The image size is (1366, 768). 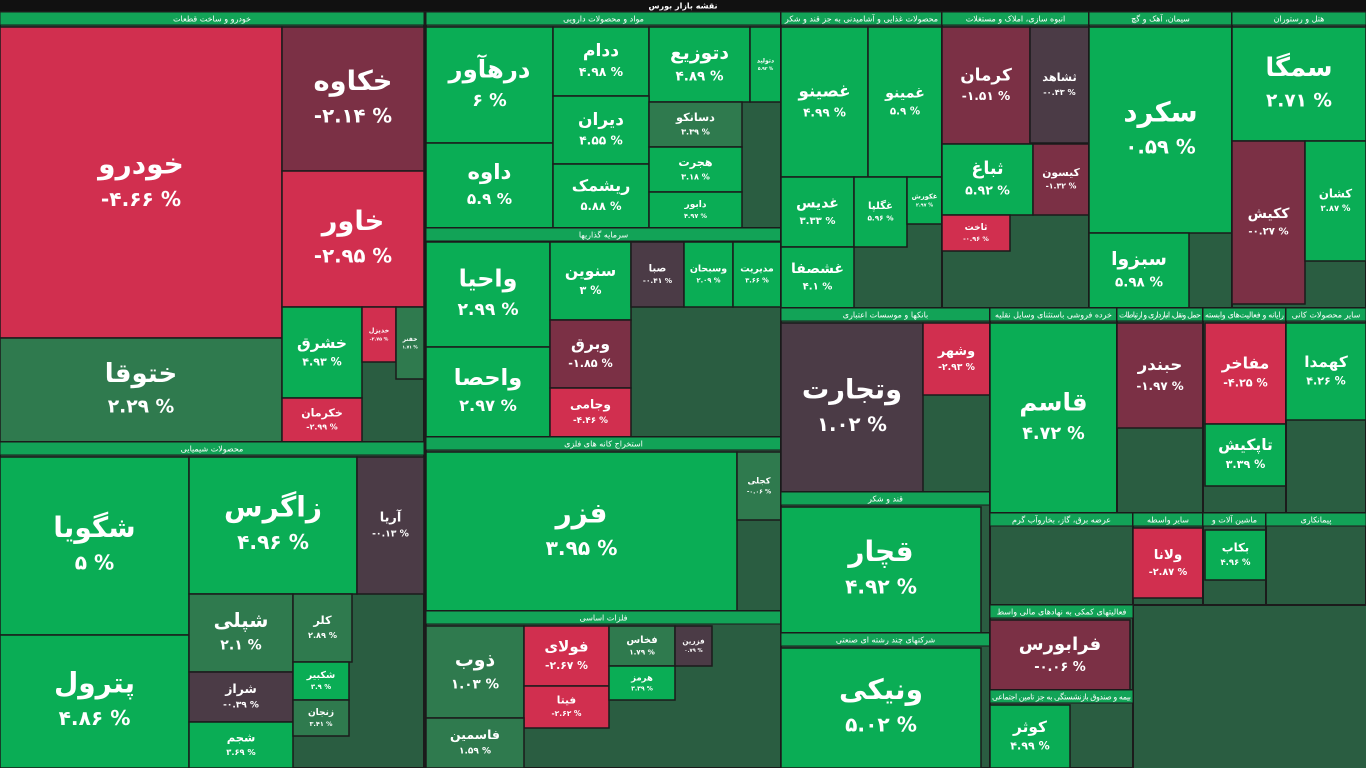 What do you see at coordinates (566, 647) in the screenshot?
I see `stock-name: فولای` at bounding box center [566, 647].